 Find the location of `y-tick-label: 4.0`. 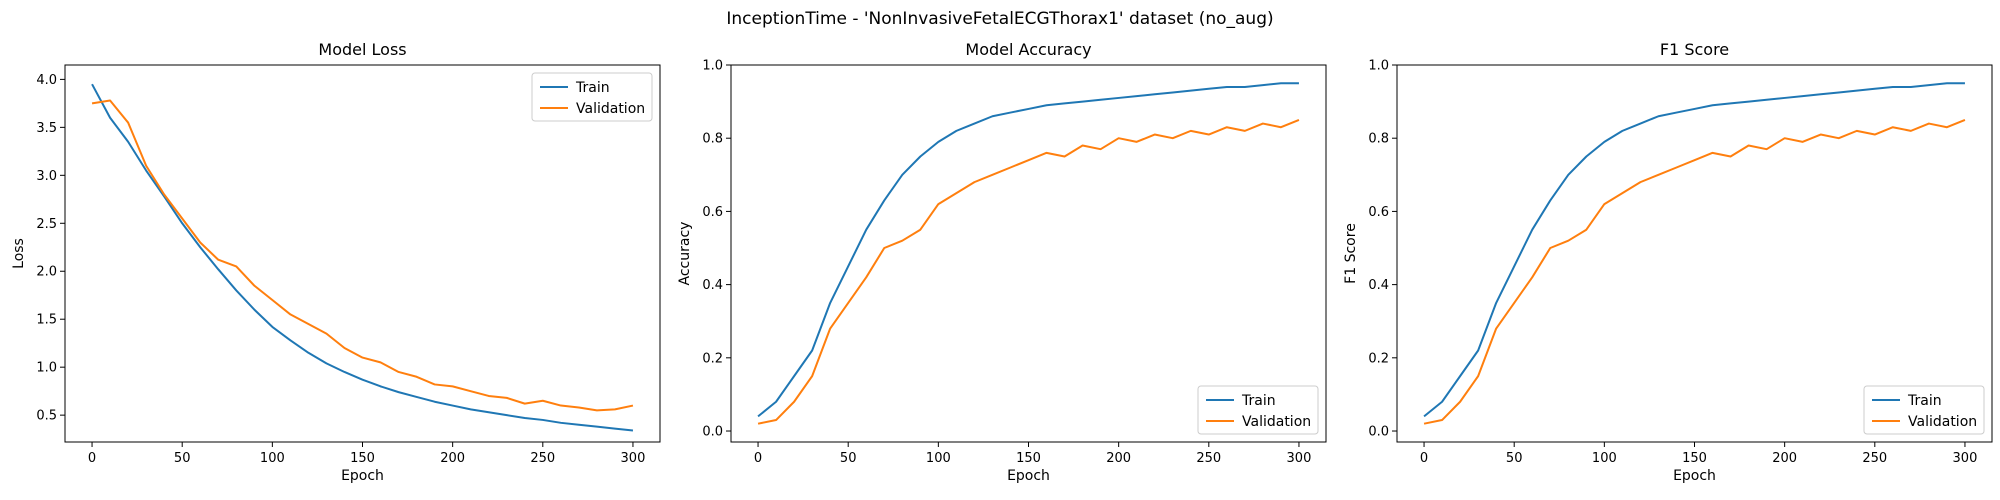

y-tick-label: 4.0 is located at coordinates (46, 80).